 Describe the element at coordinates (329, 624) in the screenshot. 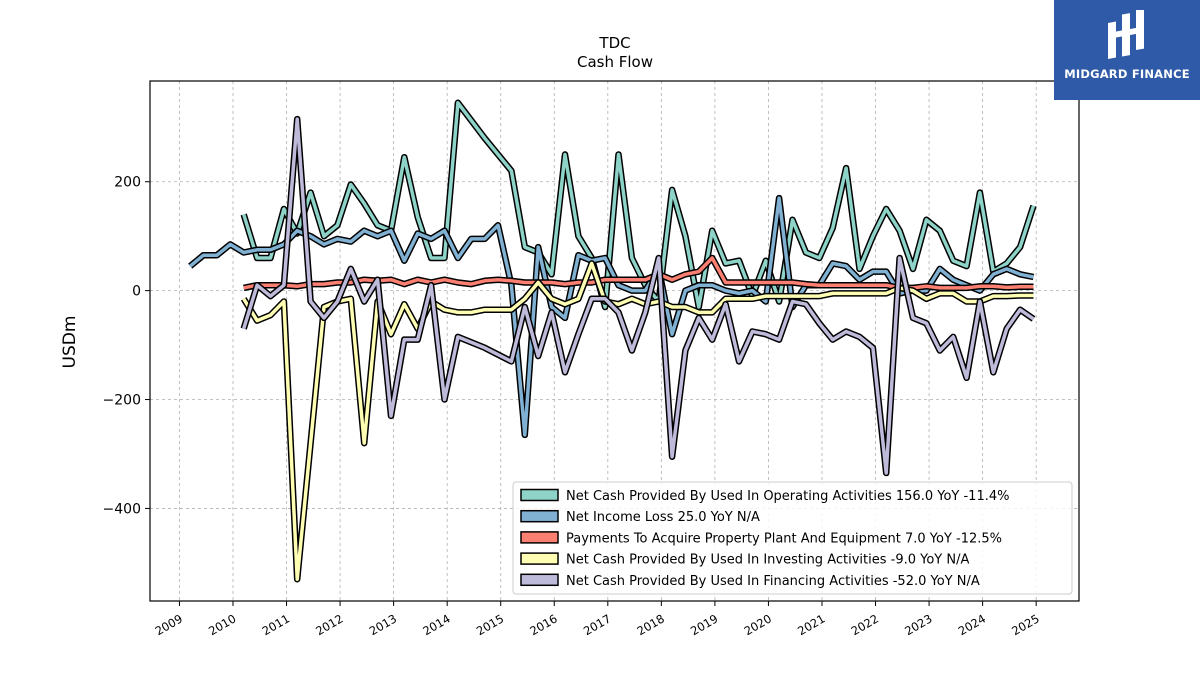

I see `x-tick-label: 2012` at that location.